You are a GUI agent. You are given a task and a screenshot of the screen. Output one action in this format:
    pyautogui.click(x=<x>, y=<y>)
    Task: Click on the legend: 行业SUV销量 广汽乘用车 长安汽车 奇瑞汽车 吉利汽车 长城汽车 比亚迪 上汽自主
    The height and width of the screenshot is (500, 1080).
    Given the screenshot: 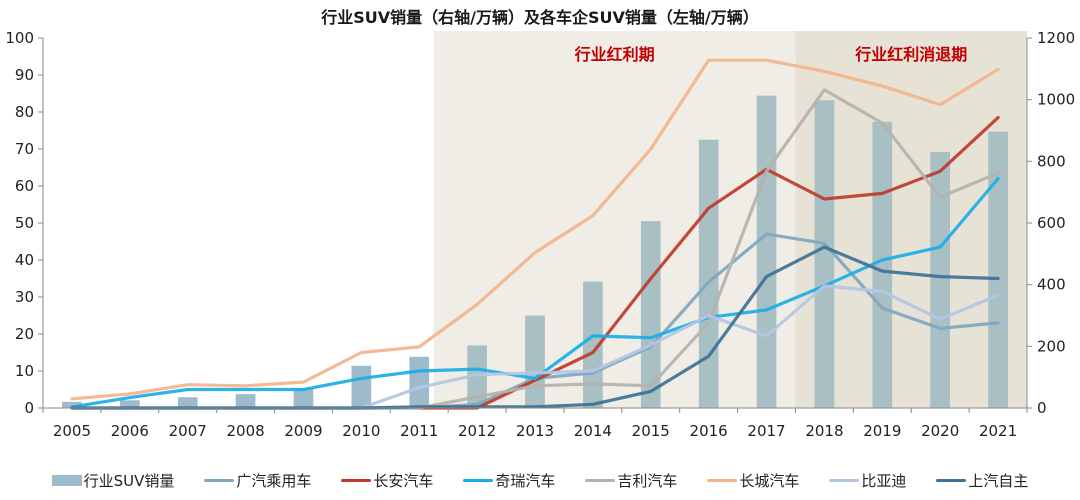 What is the action you would take?
    pyautogui.click(x=540, y=480)
    